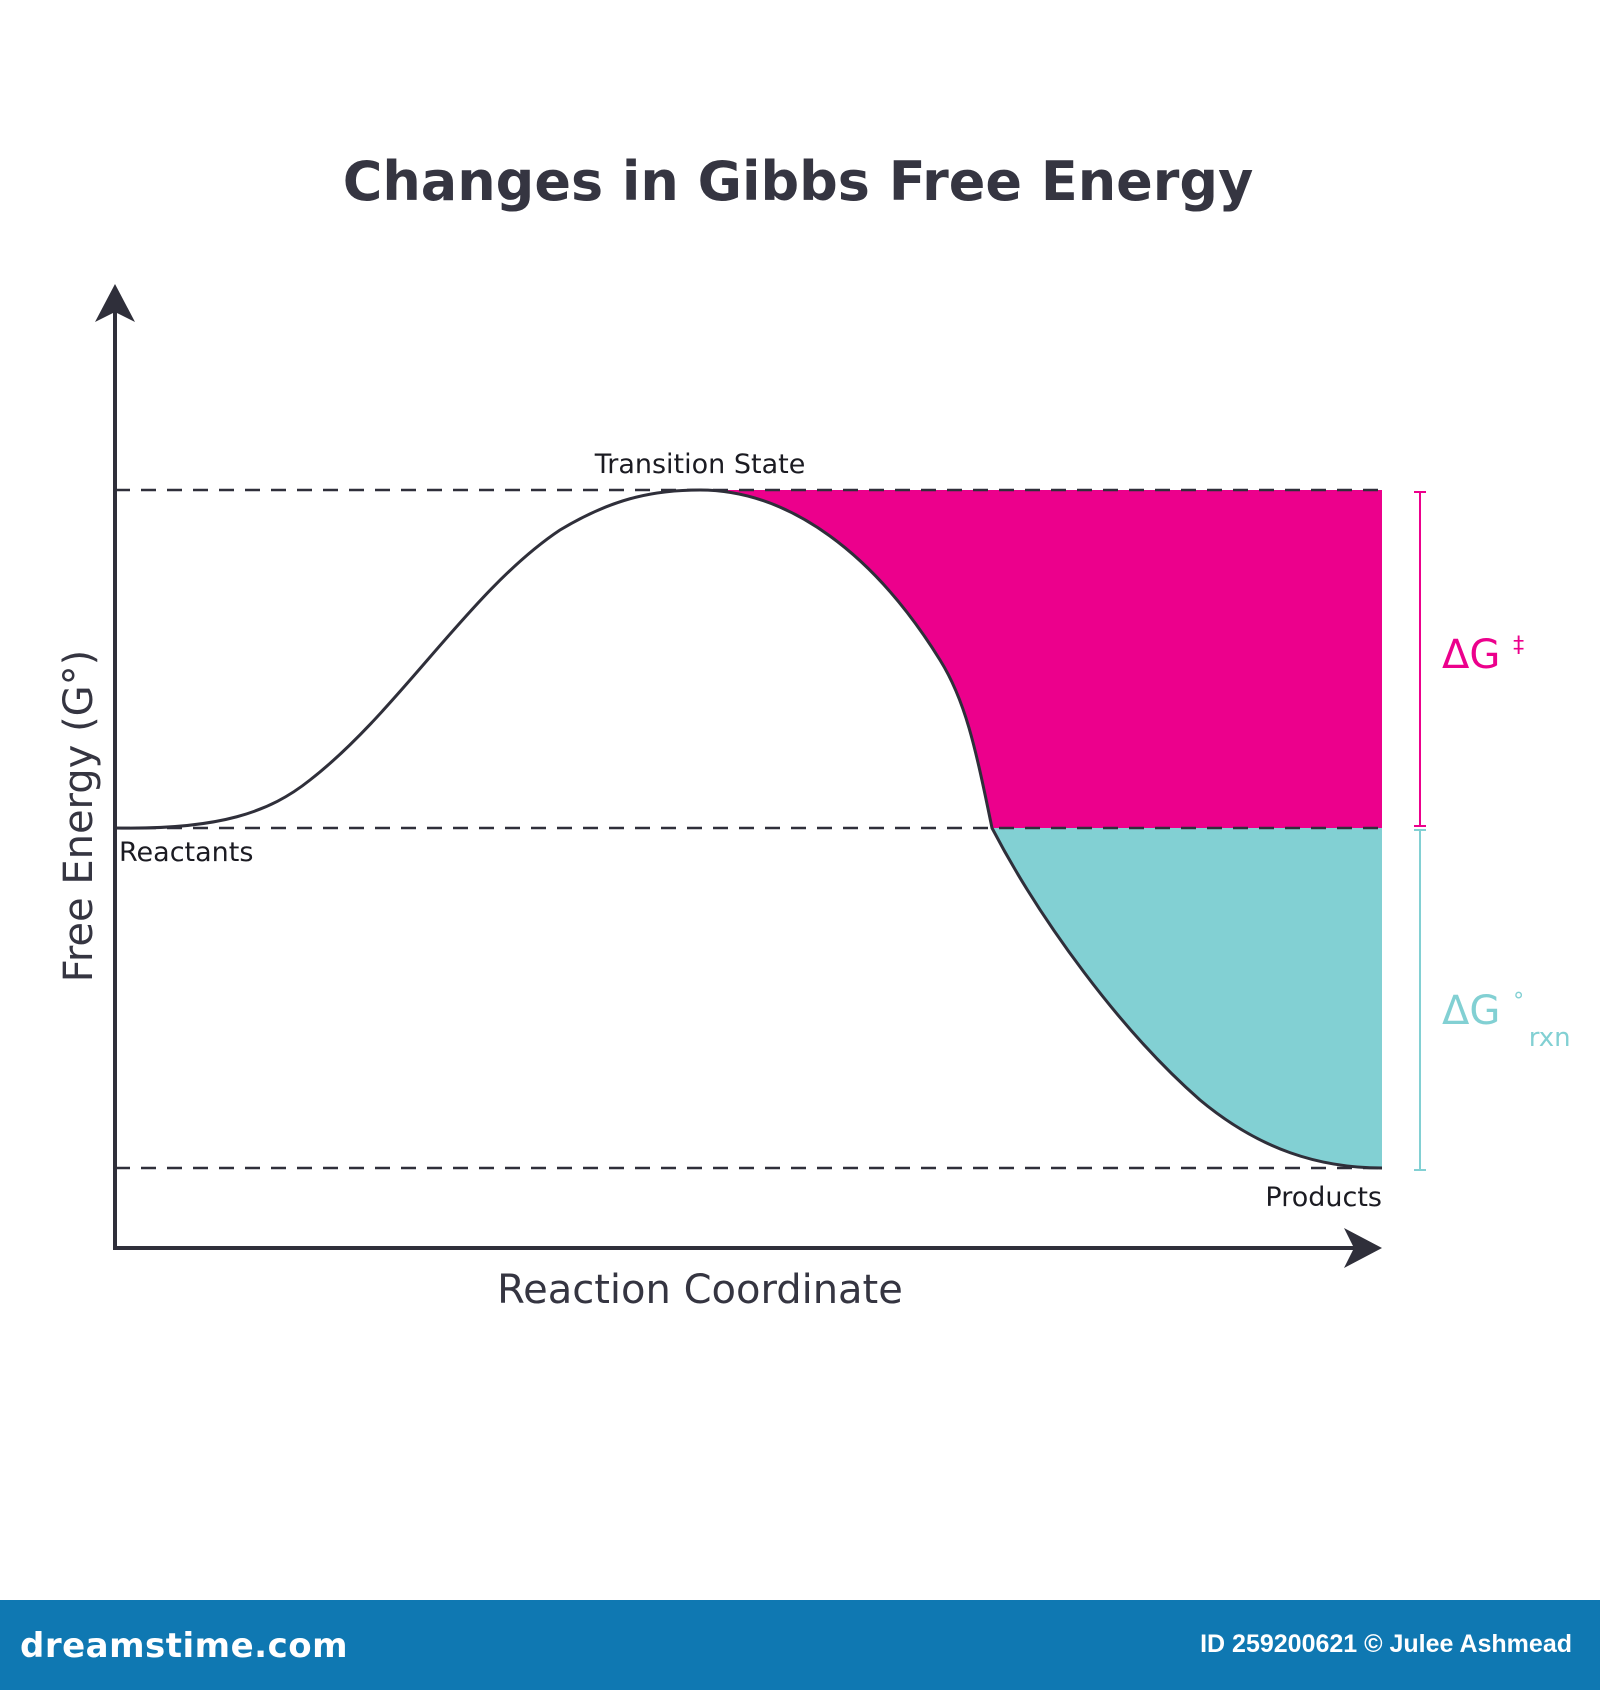 The width and height of the screenshot is (1600, 1690). Describe the element at coordinates (1550, 1038) in the screenshot. I see `reaction-rxn-subscript: rxn` at that location.